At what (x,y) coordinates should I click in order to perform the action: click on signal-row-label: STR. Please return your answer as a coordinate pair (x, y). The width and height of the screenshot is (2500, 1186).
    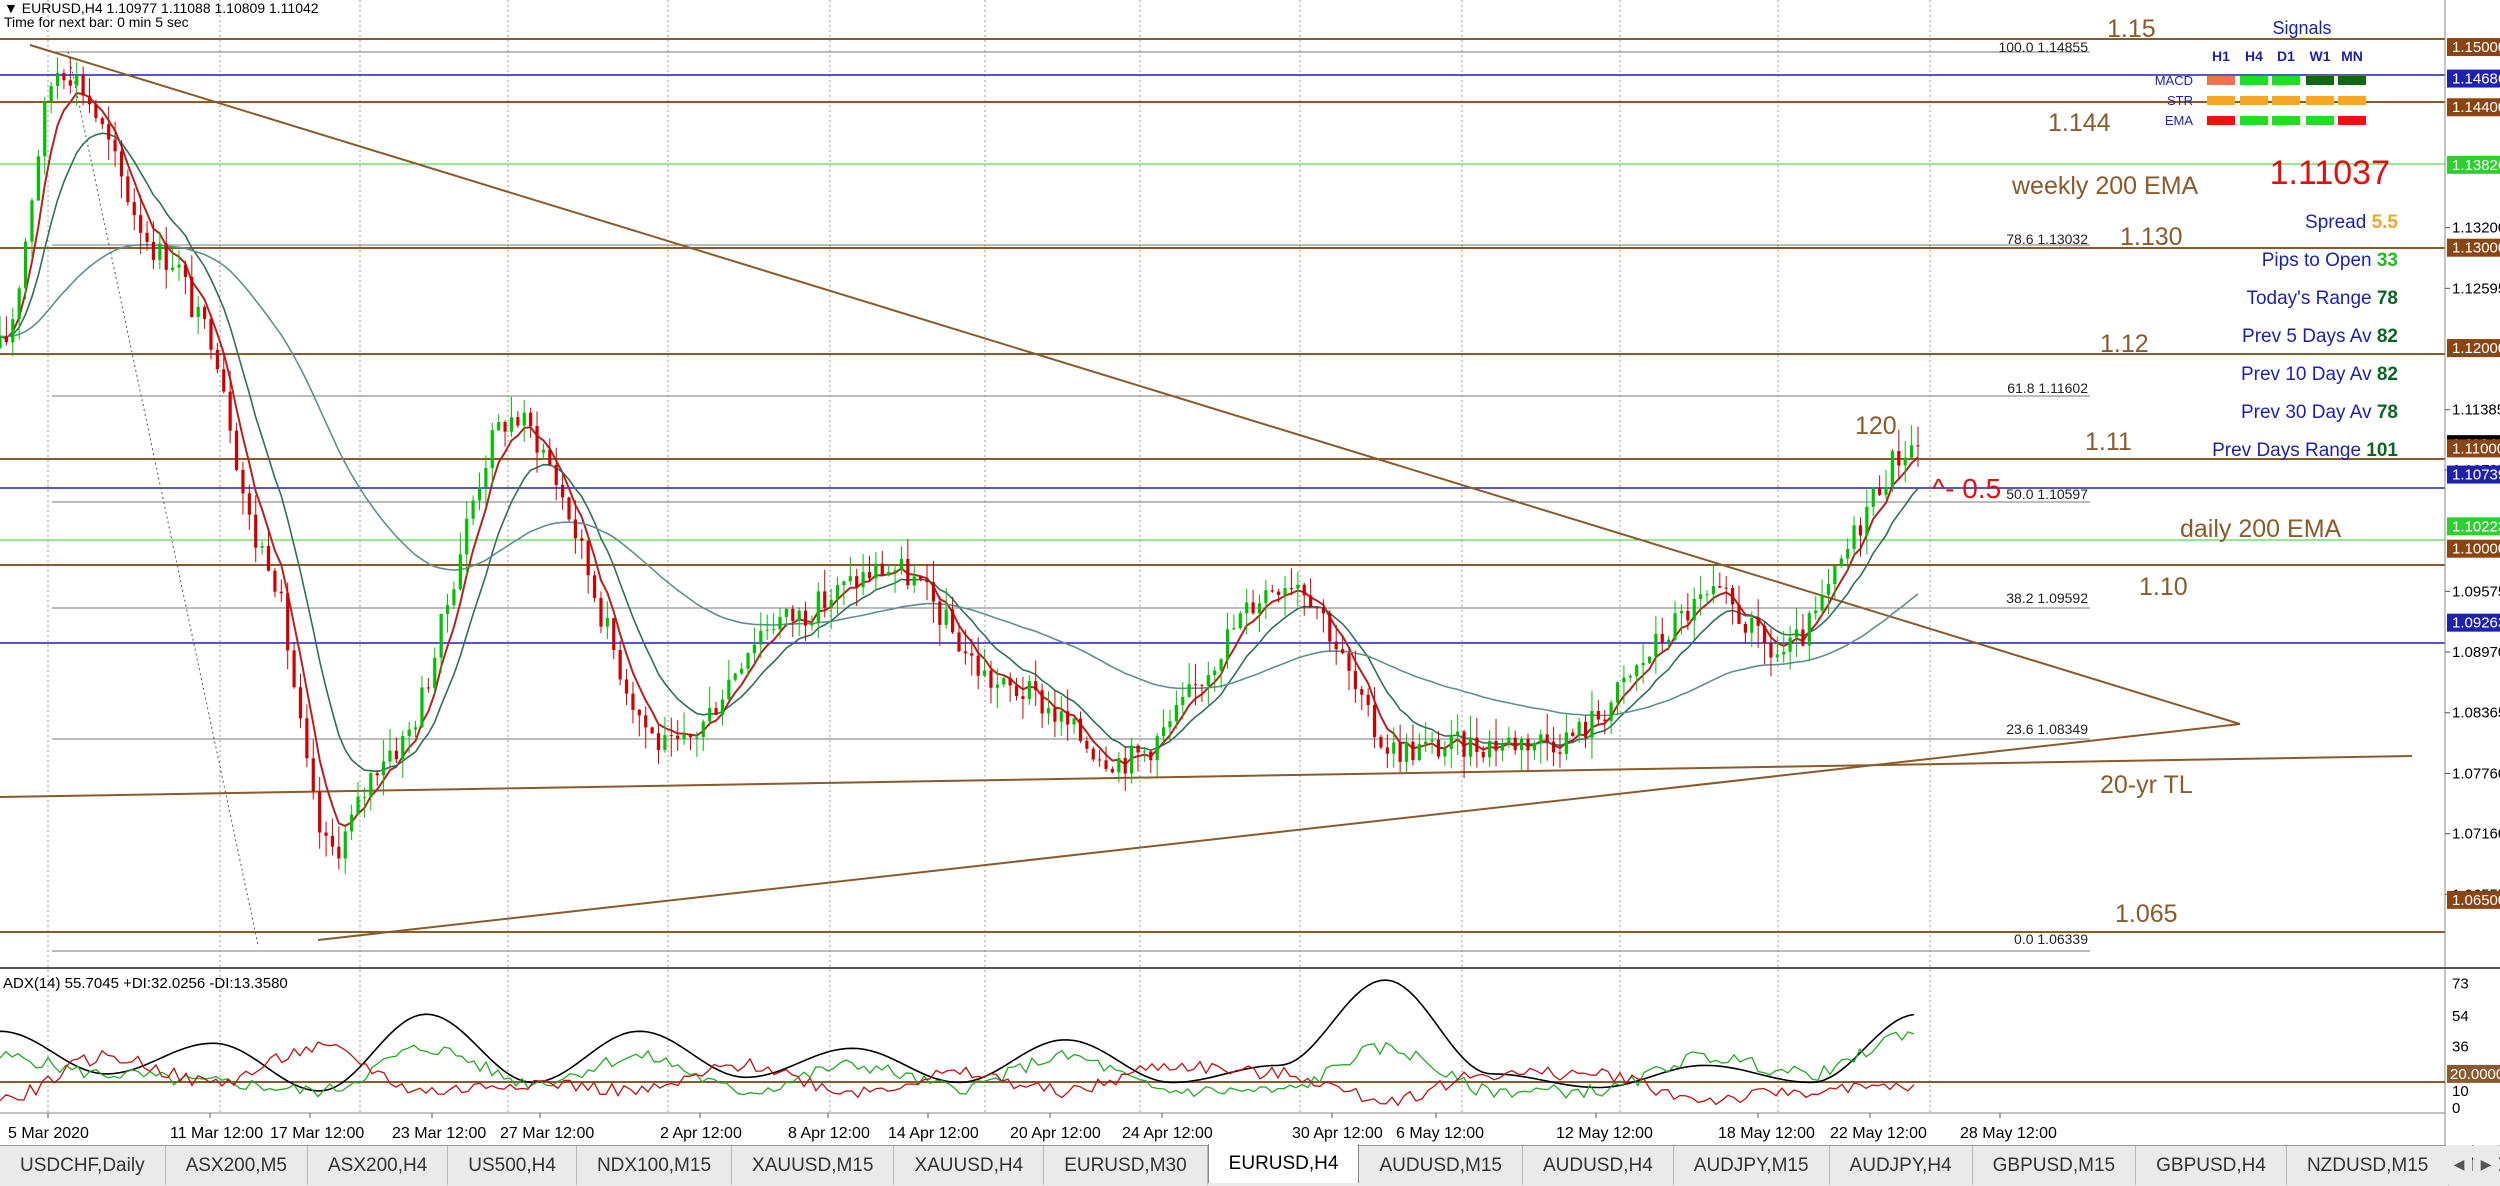
    Looking at the image, I should click on (2180, 100).